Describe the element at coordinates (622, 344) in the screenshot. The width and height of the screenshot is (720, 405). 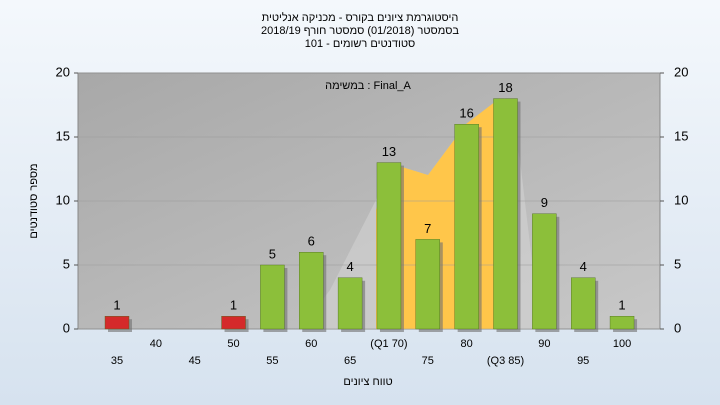
I see `x-tick-label: 100` at that location.